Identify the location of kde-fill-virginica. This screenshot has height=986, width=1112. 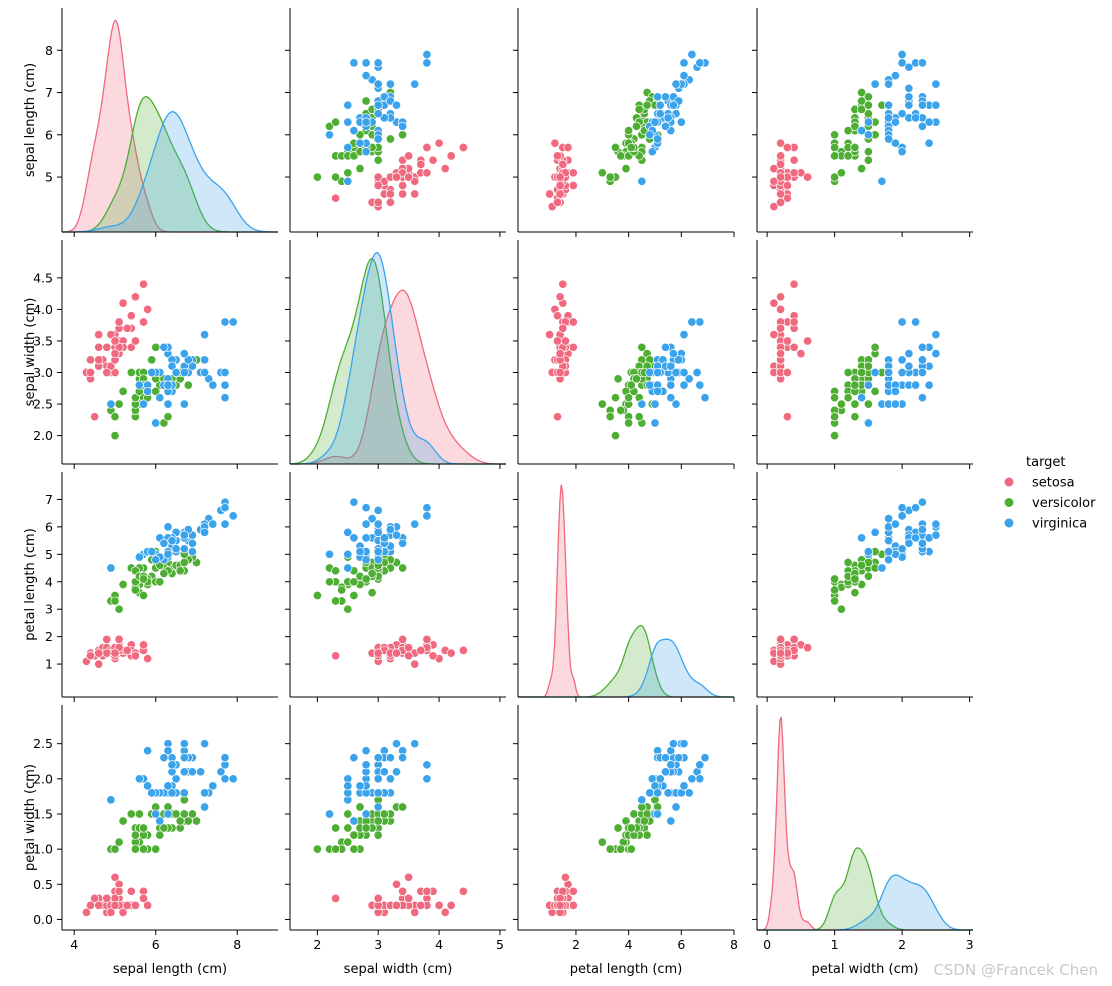
(626, 668).